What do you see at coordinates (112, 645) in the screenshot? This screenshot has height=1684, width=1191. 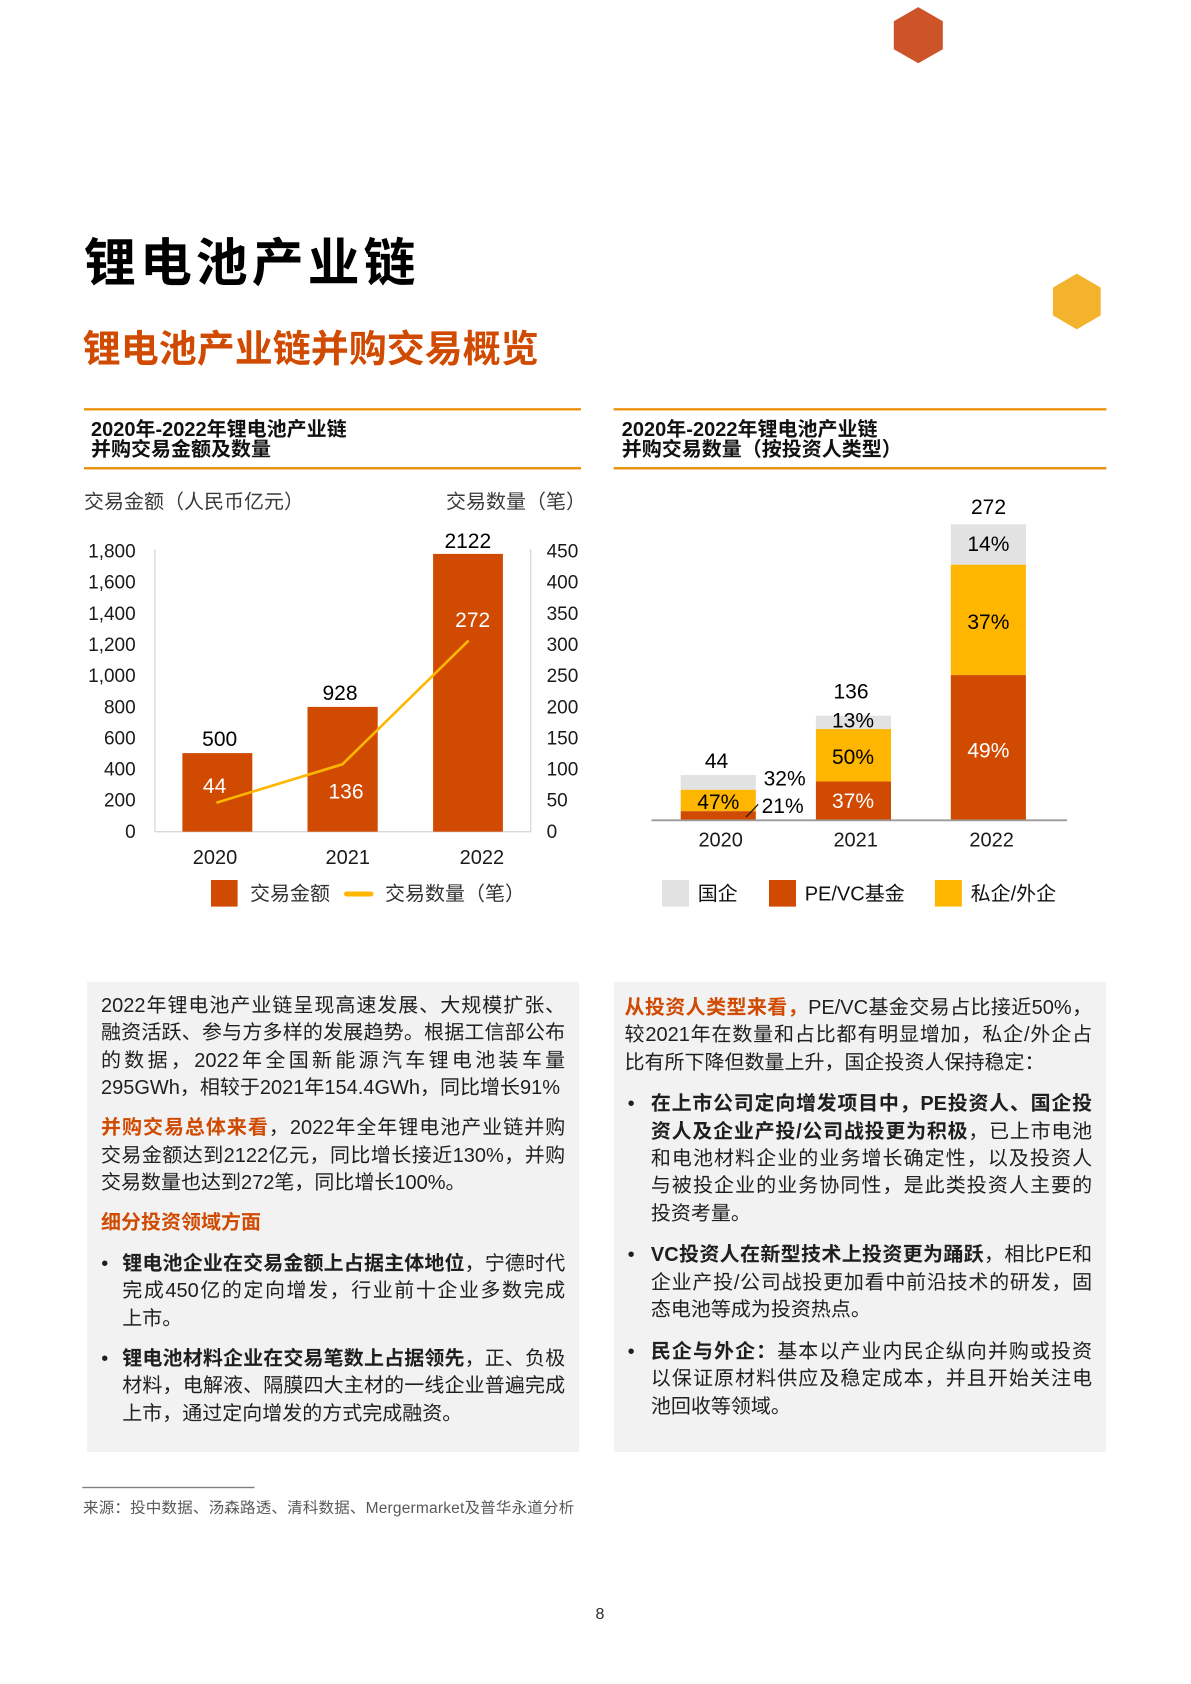 I see `svg-text: 1,200` at bounding box center [112, 645].